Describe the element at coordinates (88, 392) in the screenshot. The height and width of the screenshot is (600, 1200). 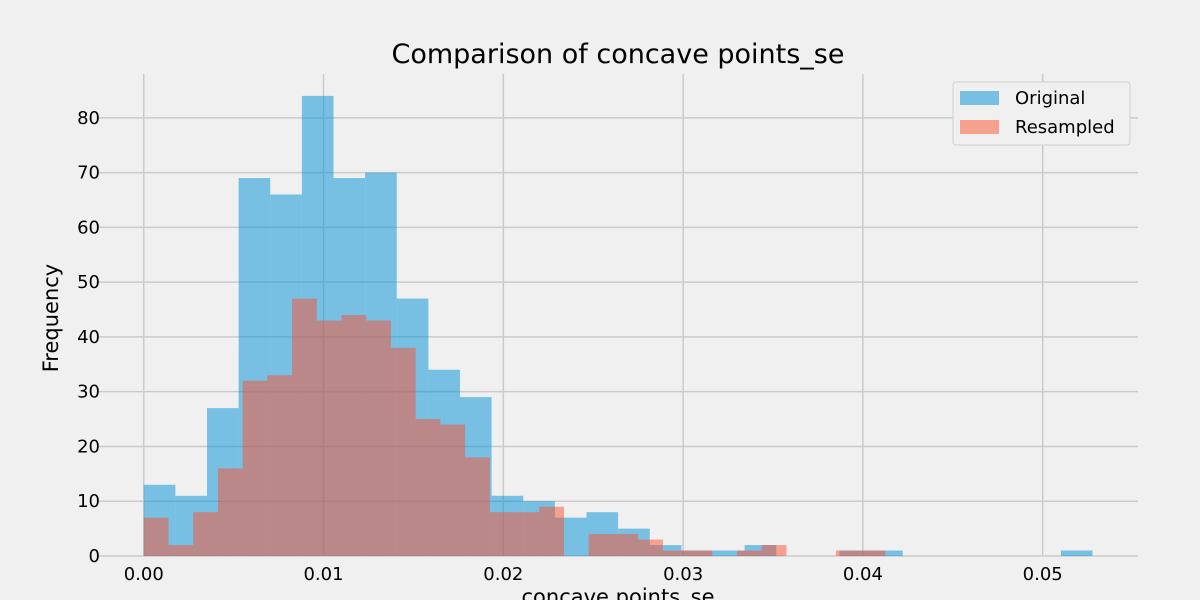
I see `y-tick-label: 30` at that location.